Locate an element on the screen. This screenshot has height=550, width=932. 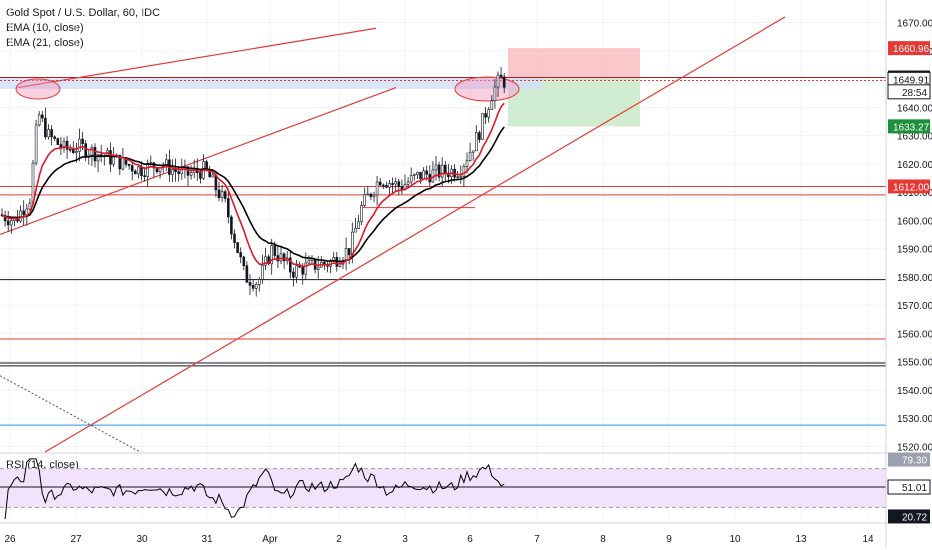
price-label-text: 1612.00 is located at coordinates (911, 187).